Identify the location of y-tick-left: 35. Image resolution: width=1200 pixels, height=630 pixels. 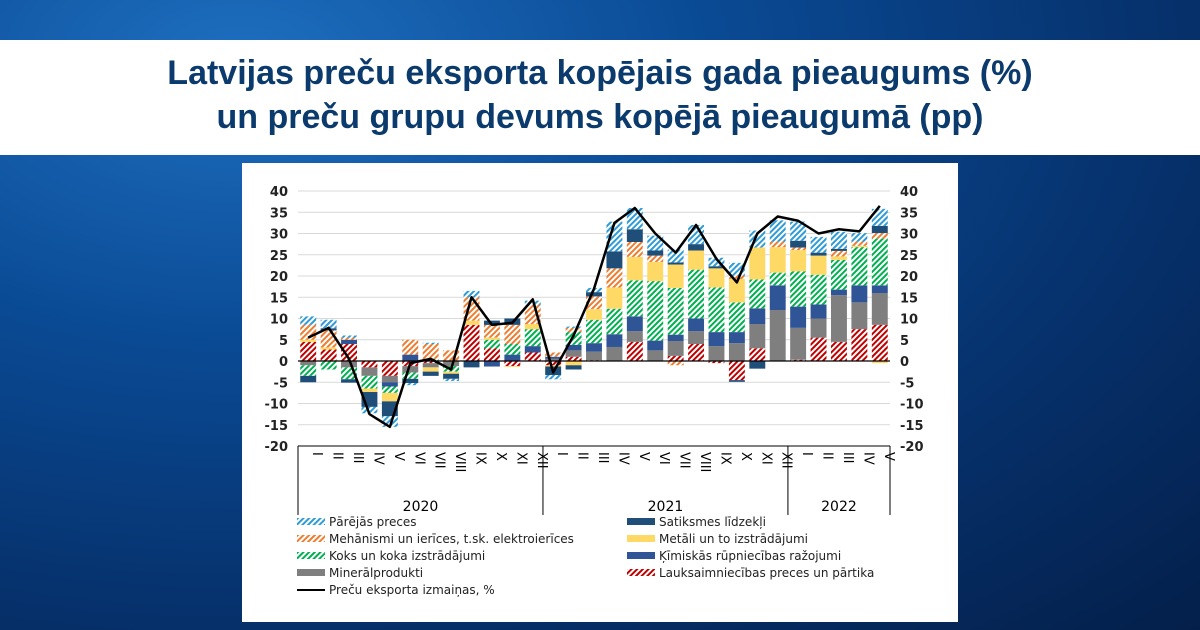
(279, 213).